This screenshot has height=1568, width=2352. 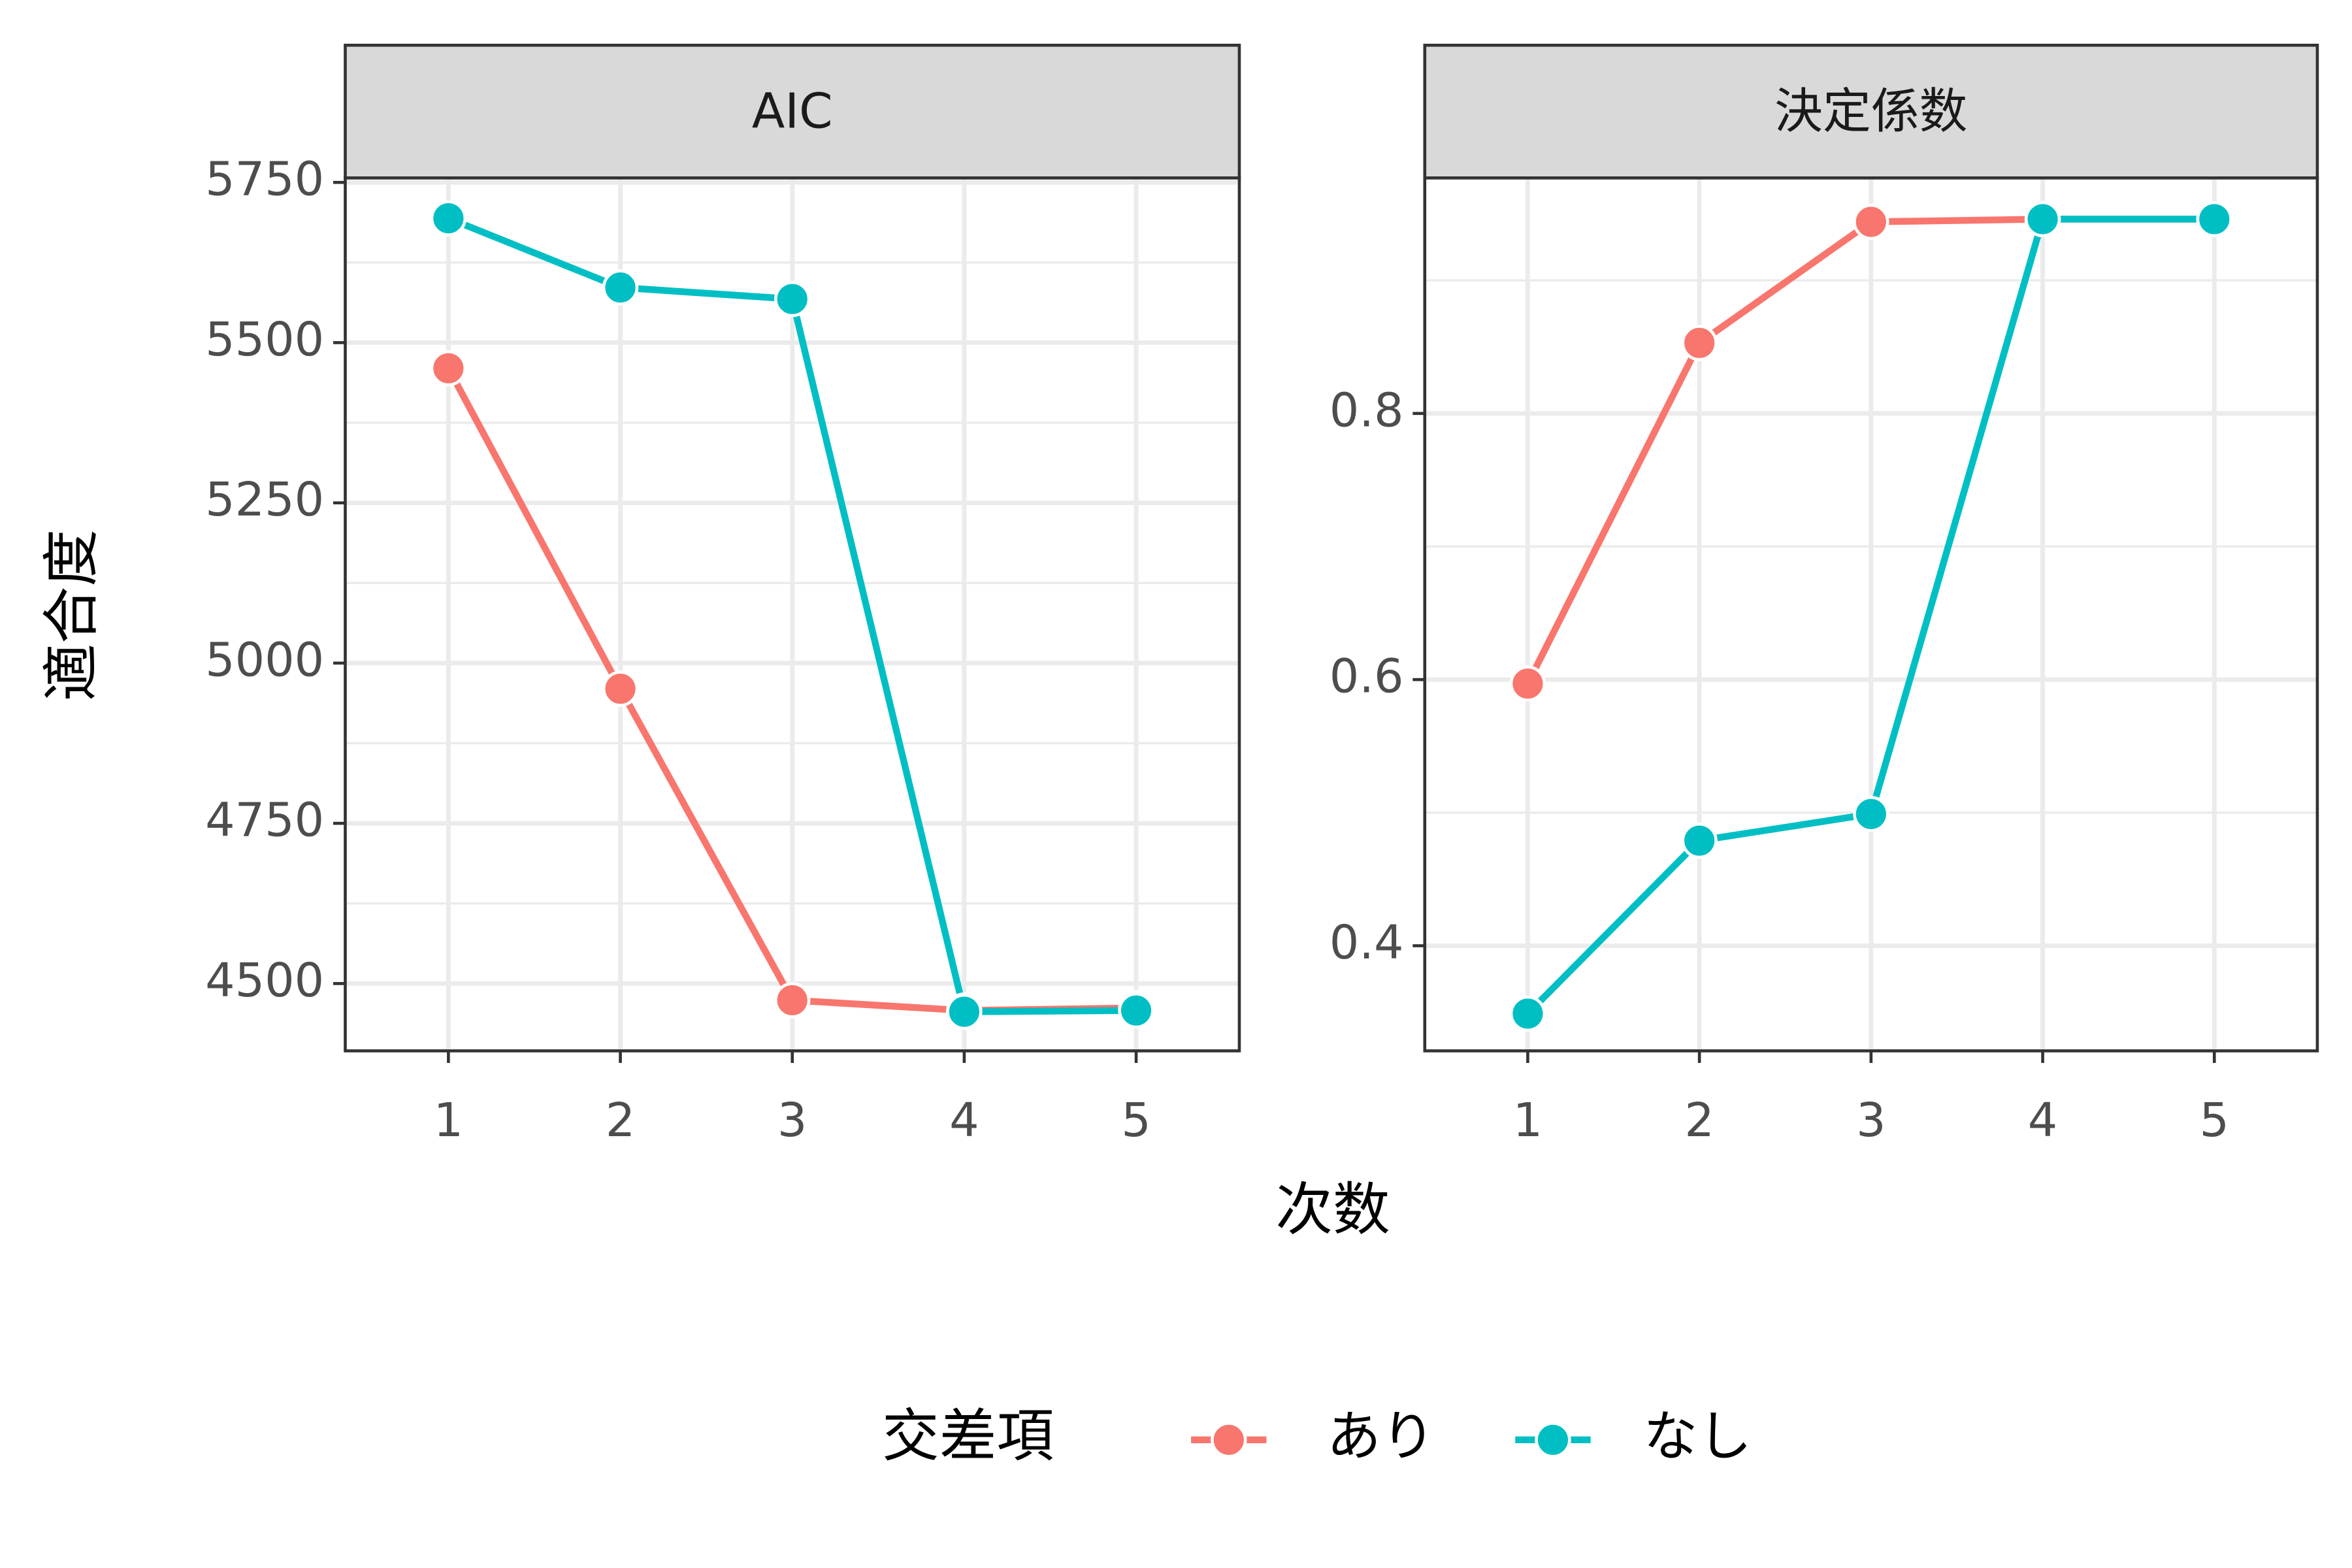 I want to click on y-tick-label: 0.6, so click(x=1367, y=676).